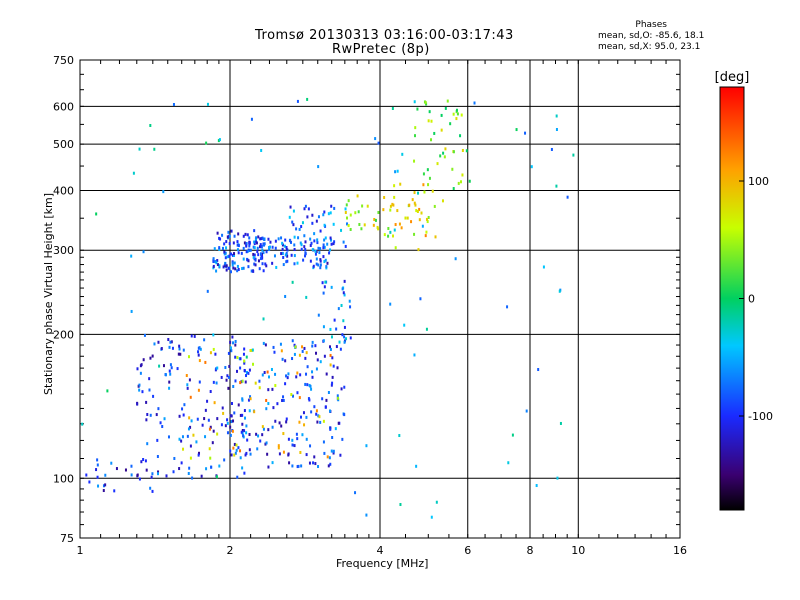 This screenshot has height=600, width=800. What do you see at coordinates (680, 550) in the screenshot?
I see `x-tick-label: 16` at bounding box center [680, 550].